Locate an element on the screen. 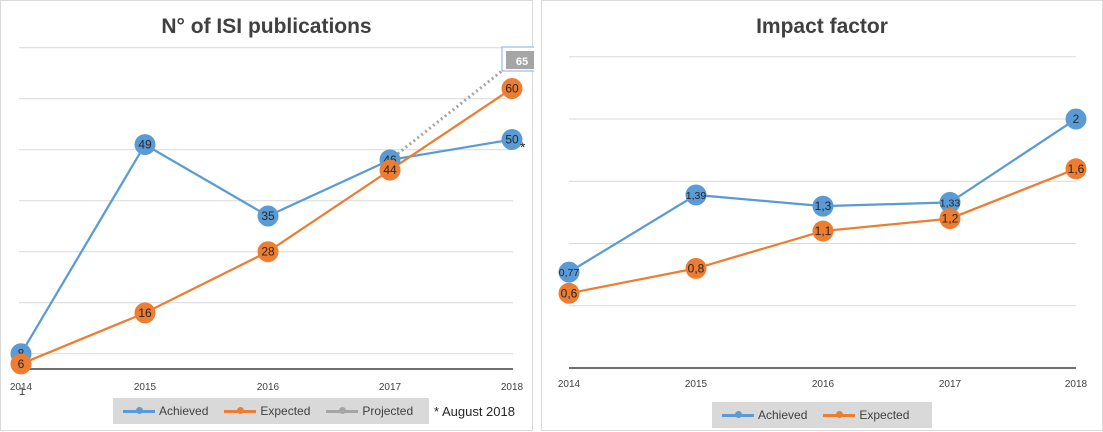 This screenshot has height=432, width=1103. data-label: 1,33 is located at coordinates (950, 203).